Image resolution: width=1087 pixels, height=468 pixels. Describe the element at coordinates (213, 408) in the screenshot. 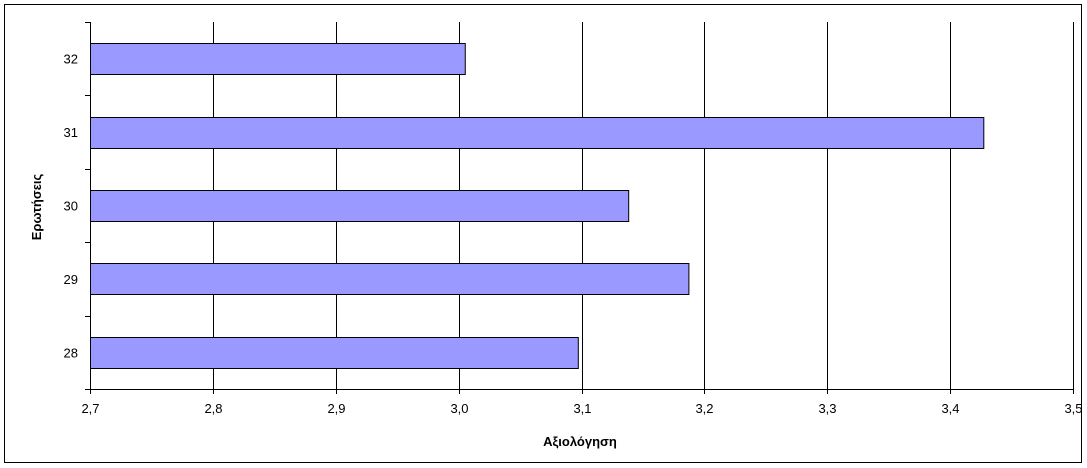

I see `x-tick-label: 2,8` at that location.